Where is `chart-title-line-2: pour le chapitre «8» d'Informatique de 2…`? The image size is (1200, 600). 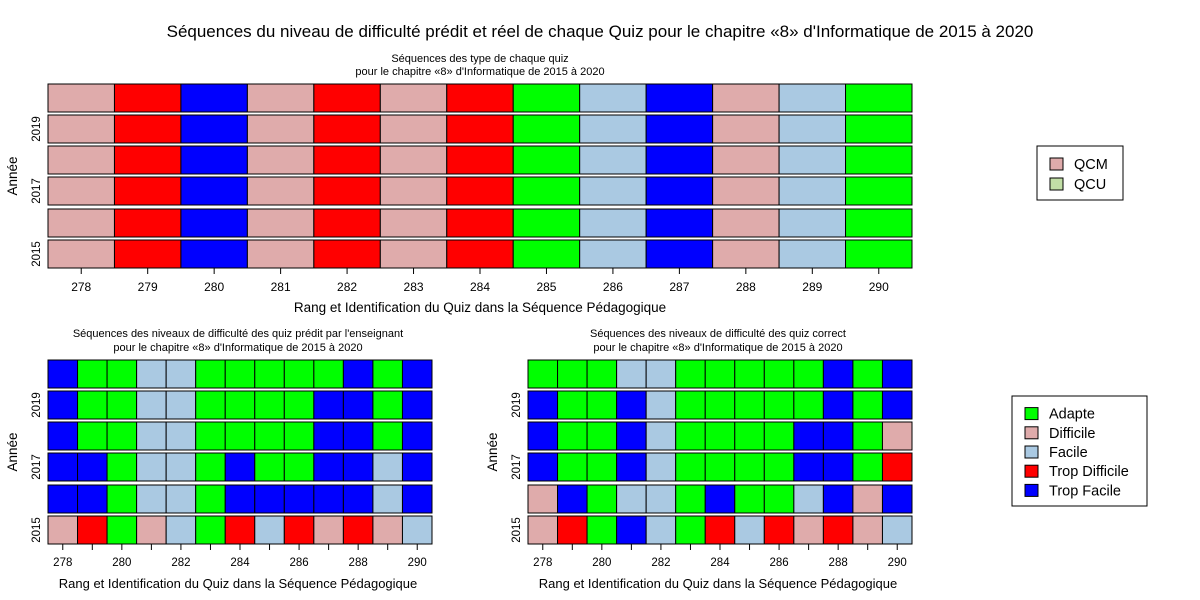 chart-title-line-2: pour le chapitre «8» d'Informatique de 2… is located at coordinates (479, 72).